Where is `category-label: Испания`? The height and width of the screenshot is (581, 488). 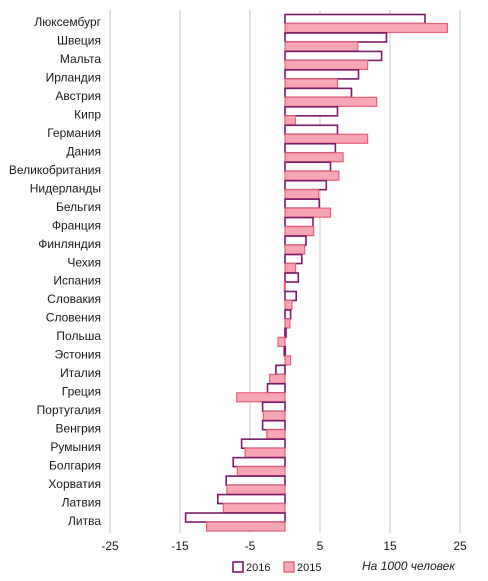 category-label: Испания is located at coordinates (77, 281).